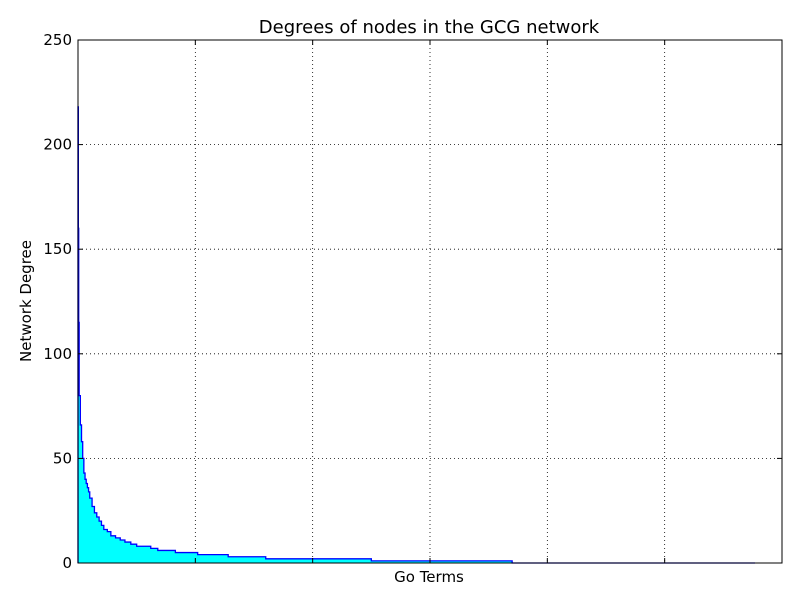  I want to click on y-tick-label: 100, so click(57, 354).